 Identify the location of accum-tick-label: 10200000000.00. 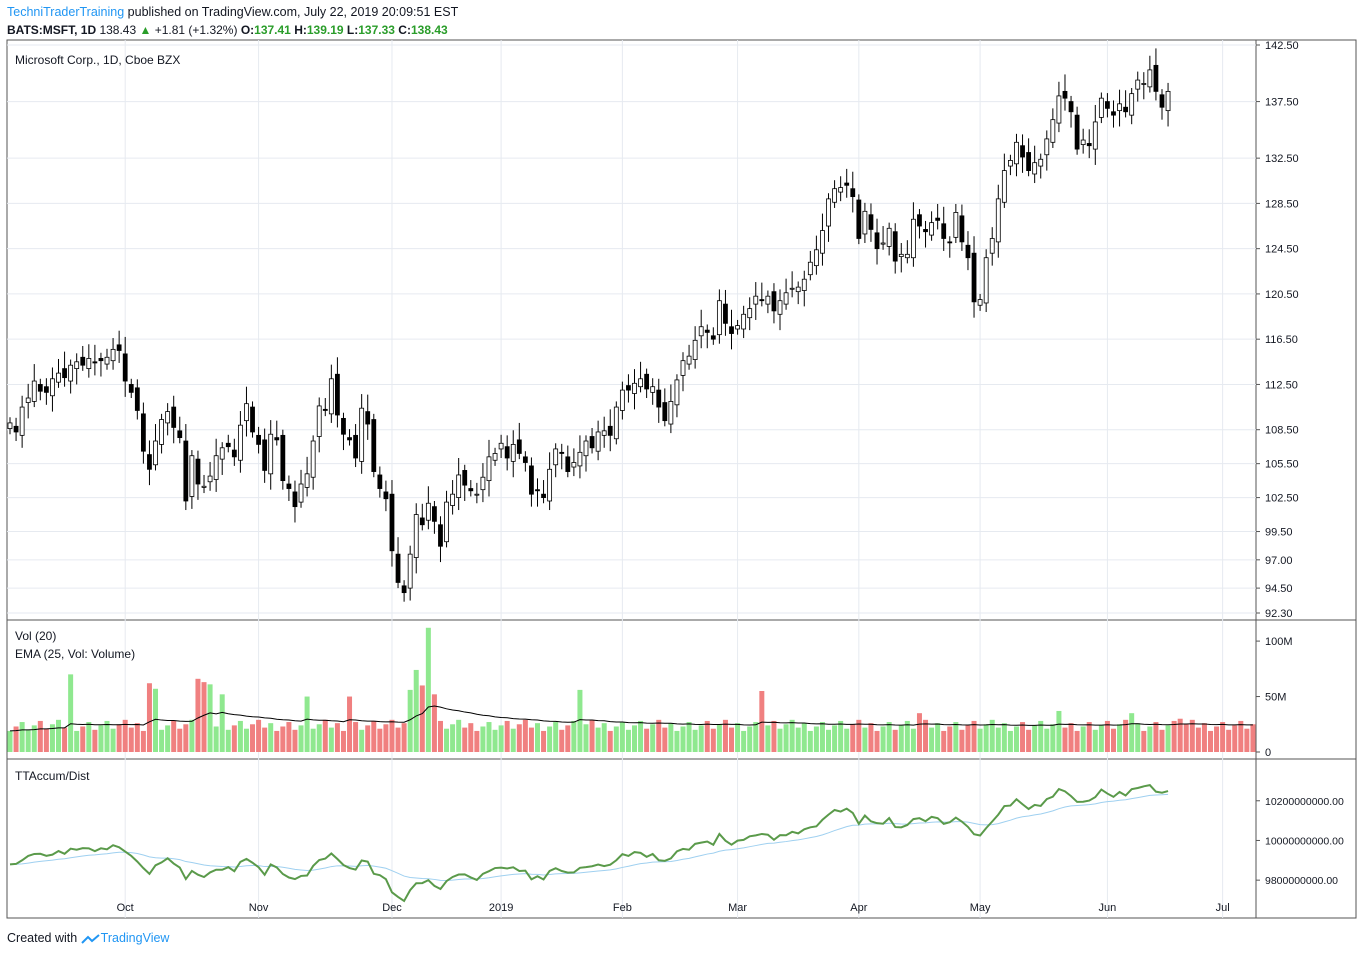
(1304, 802).